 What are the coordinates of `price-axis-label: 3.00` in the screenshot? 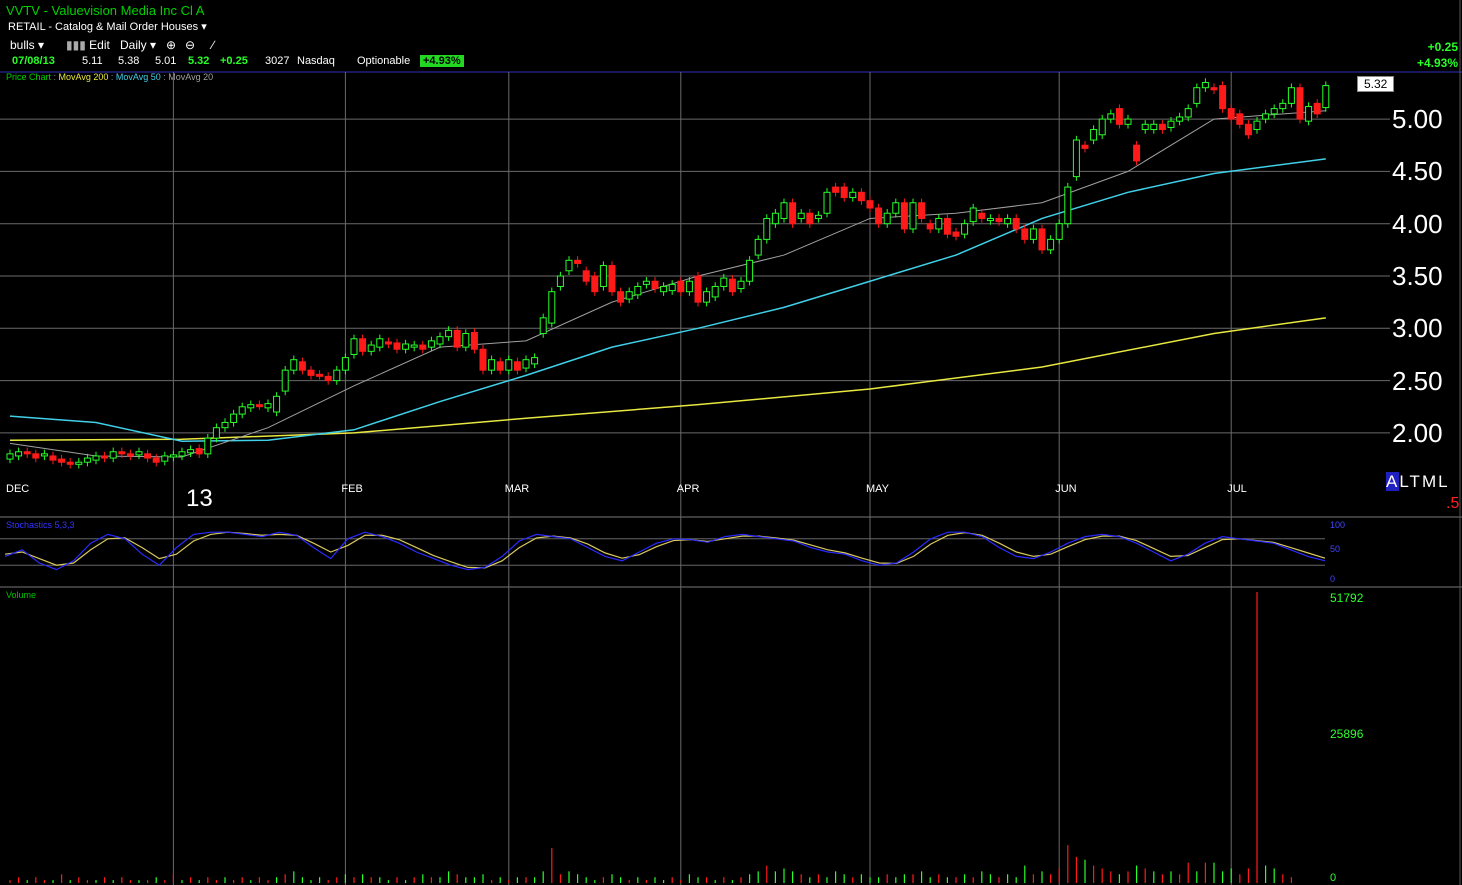 It's located at (1417, 328).